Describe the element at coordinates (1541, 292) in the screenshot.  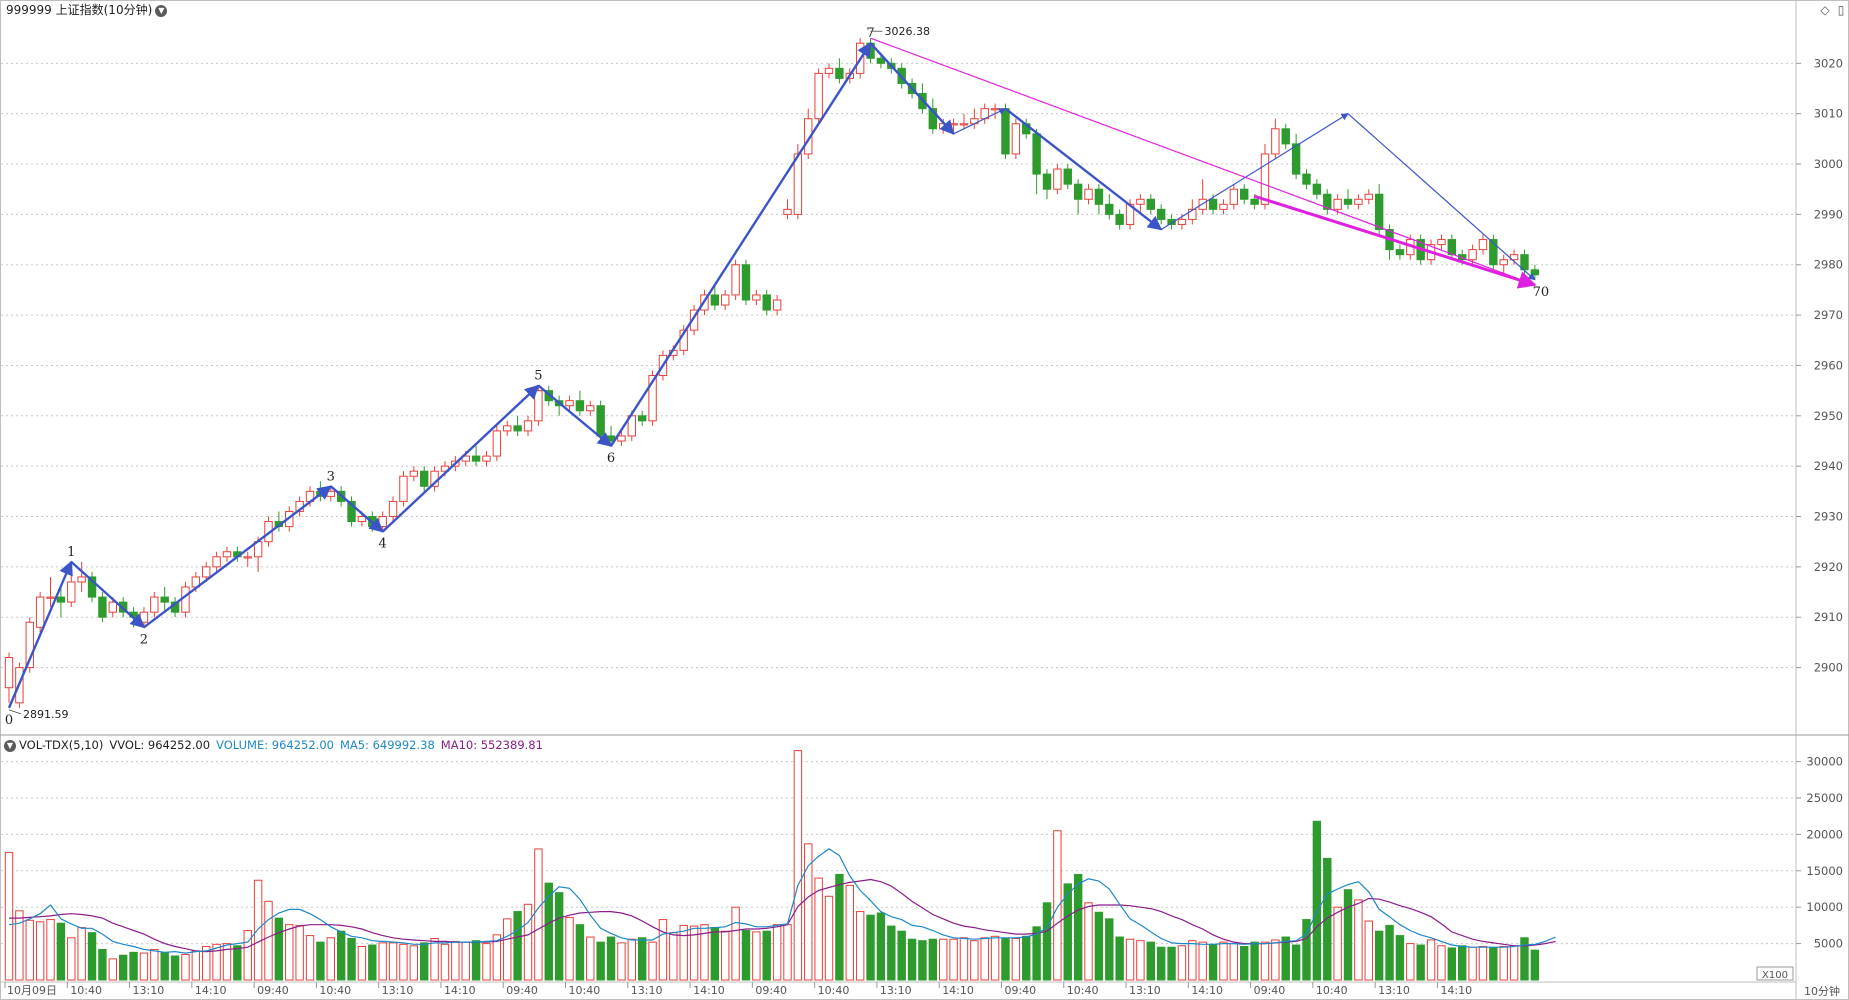
I see `wave-label: 70` at that location.